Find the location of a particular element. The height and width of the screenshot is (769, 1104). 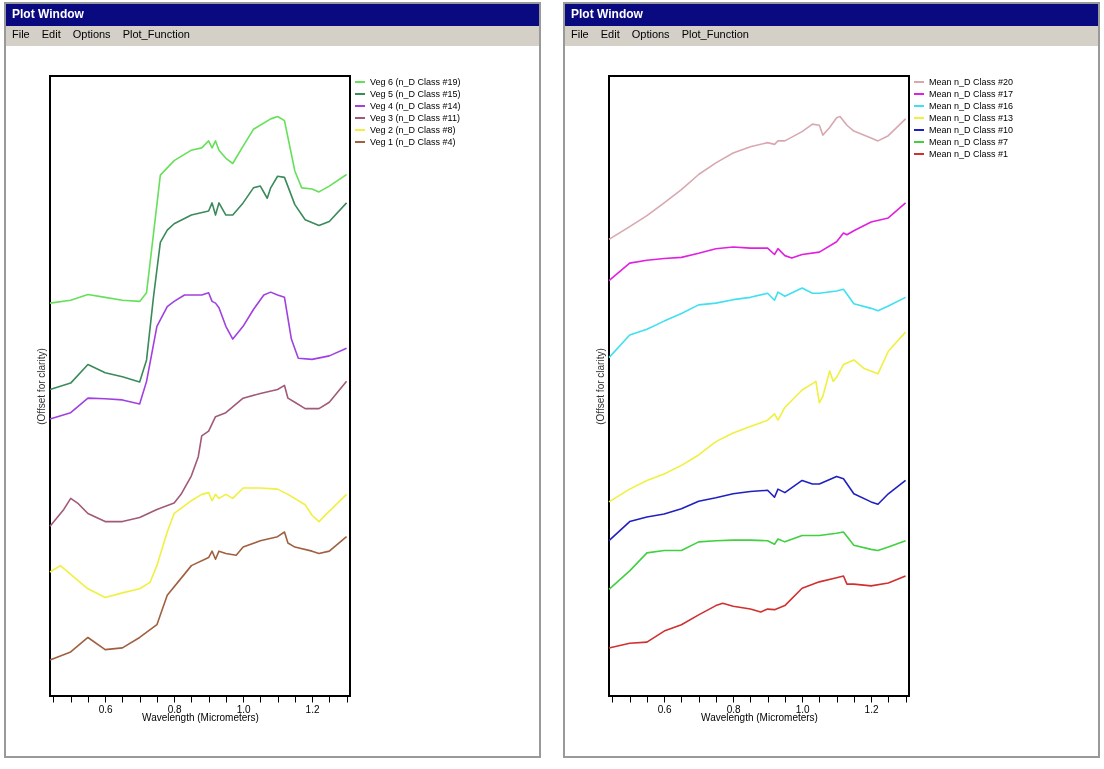

legend-label: Mean n_D Class #17 is located at coordinates (971, 94).